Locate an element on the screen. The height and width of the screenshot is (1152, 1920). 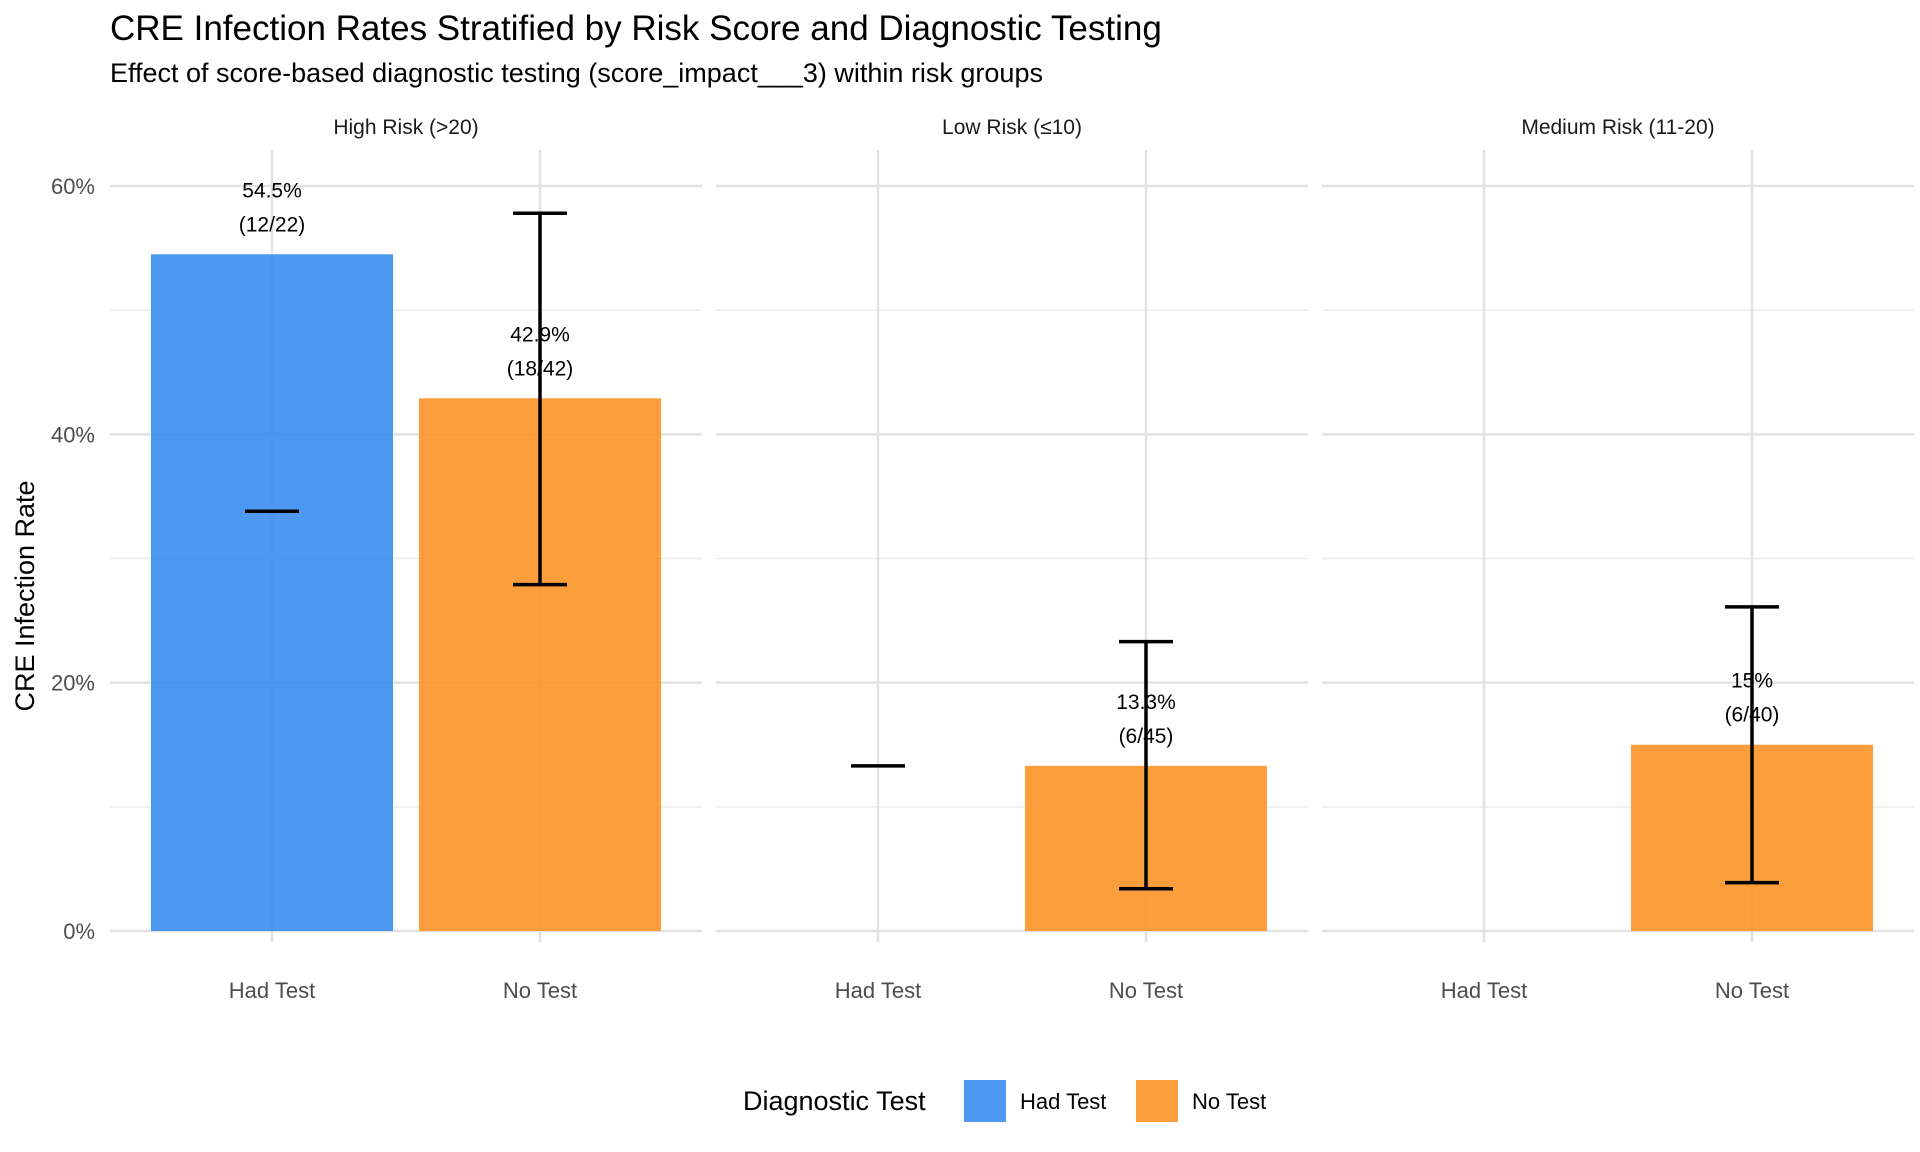
facet-strip-label: Medium Risk (11-20) is located at coordinates (1617, 127).